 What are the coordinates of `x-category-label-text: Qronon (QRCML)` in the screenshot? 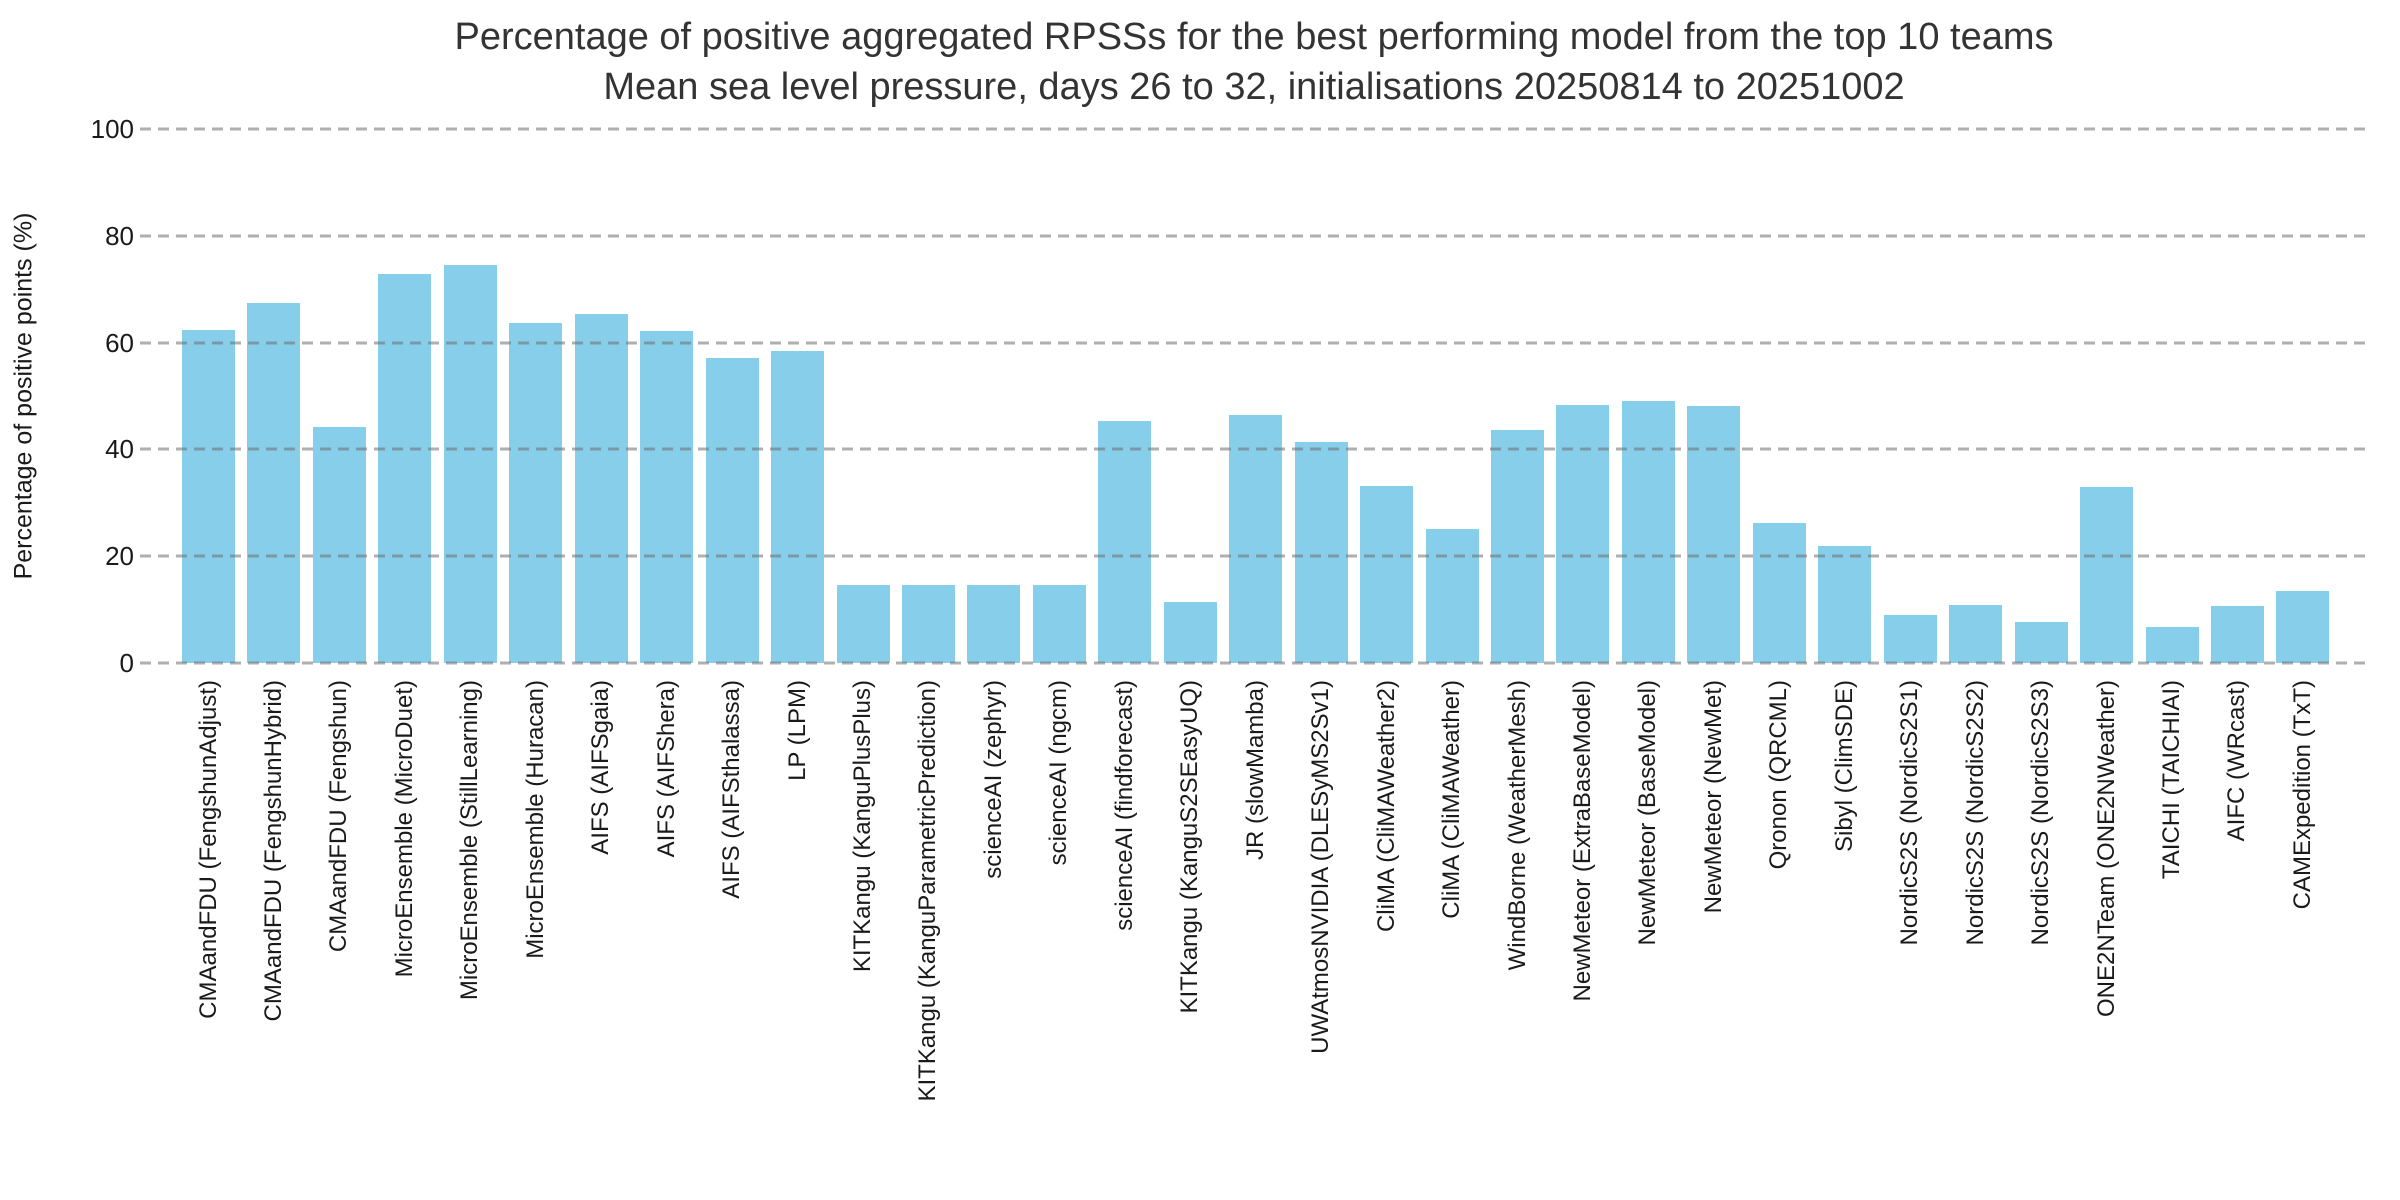 It's located at (1779, 775).